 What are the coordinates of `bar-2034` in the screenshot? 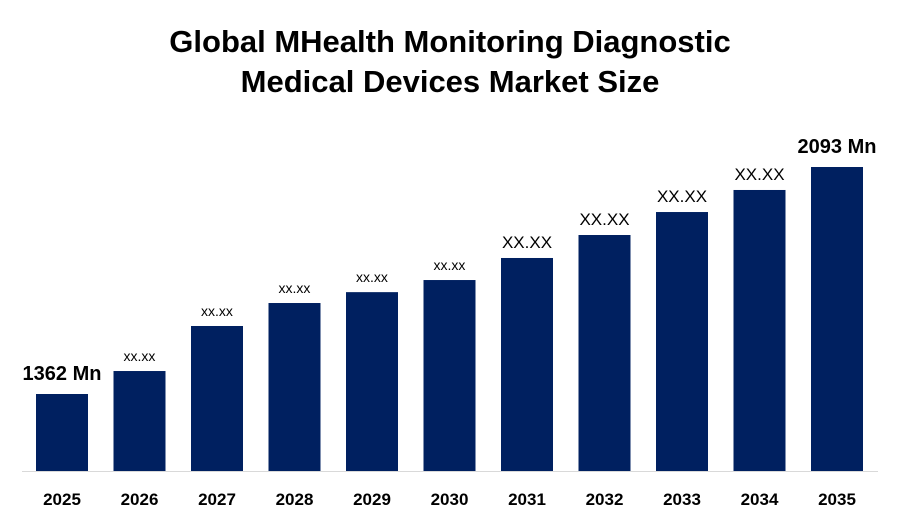 It's located at (759, 330).